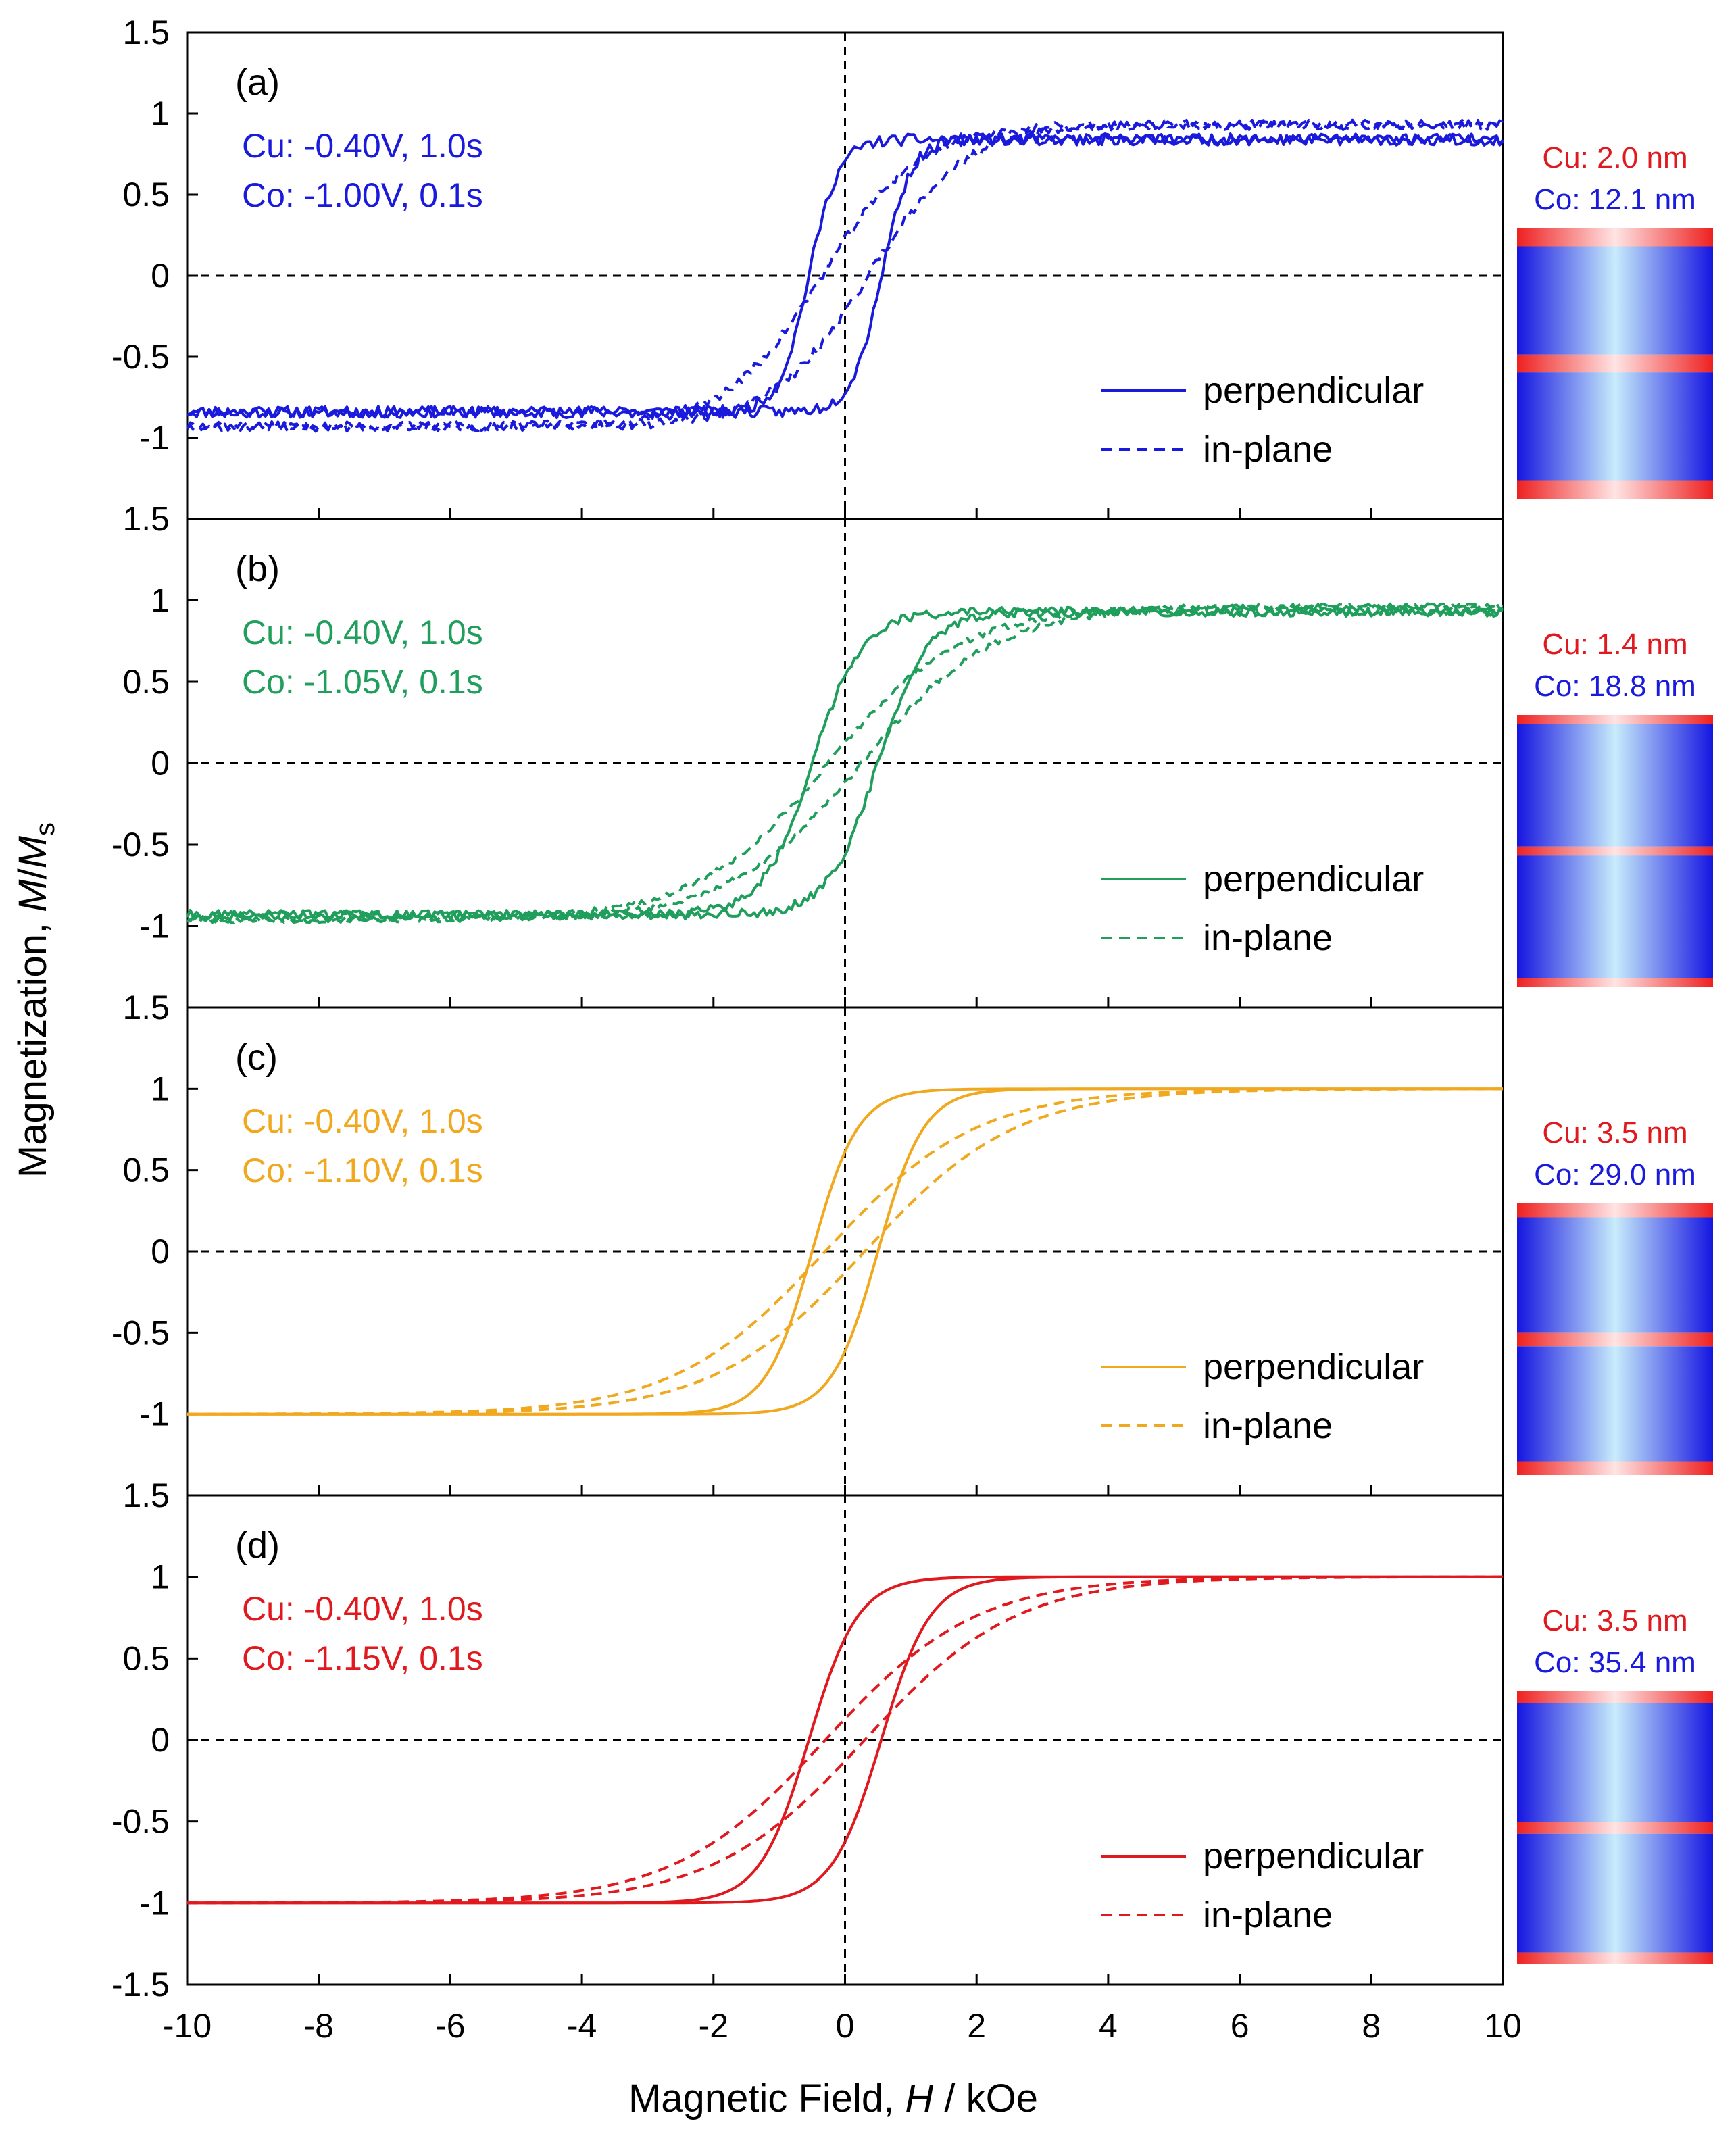  I want to click on co-deposition-condition: Co: -1.00V, 0.1s, so click(362, 195).